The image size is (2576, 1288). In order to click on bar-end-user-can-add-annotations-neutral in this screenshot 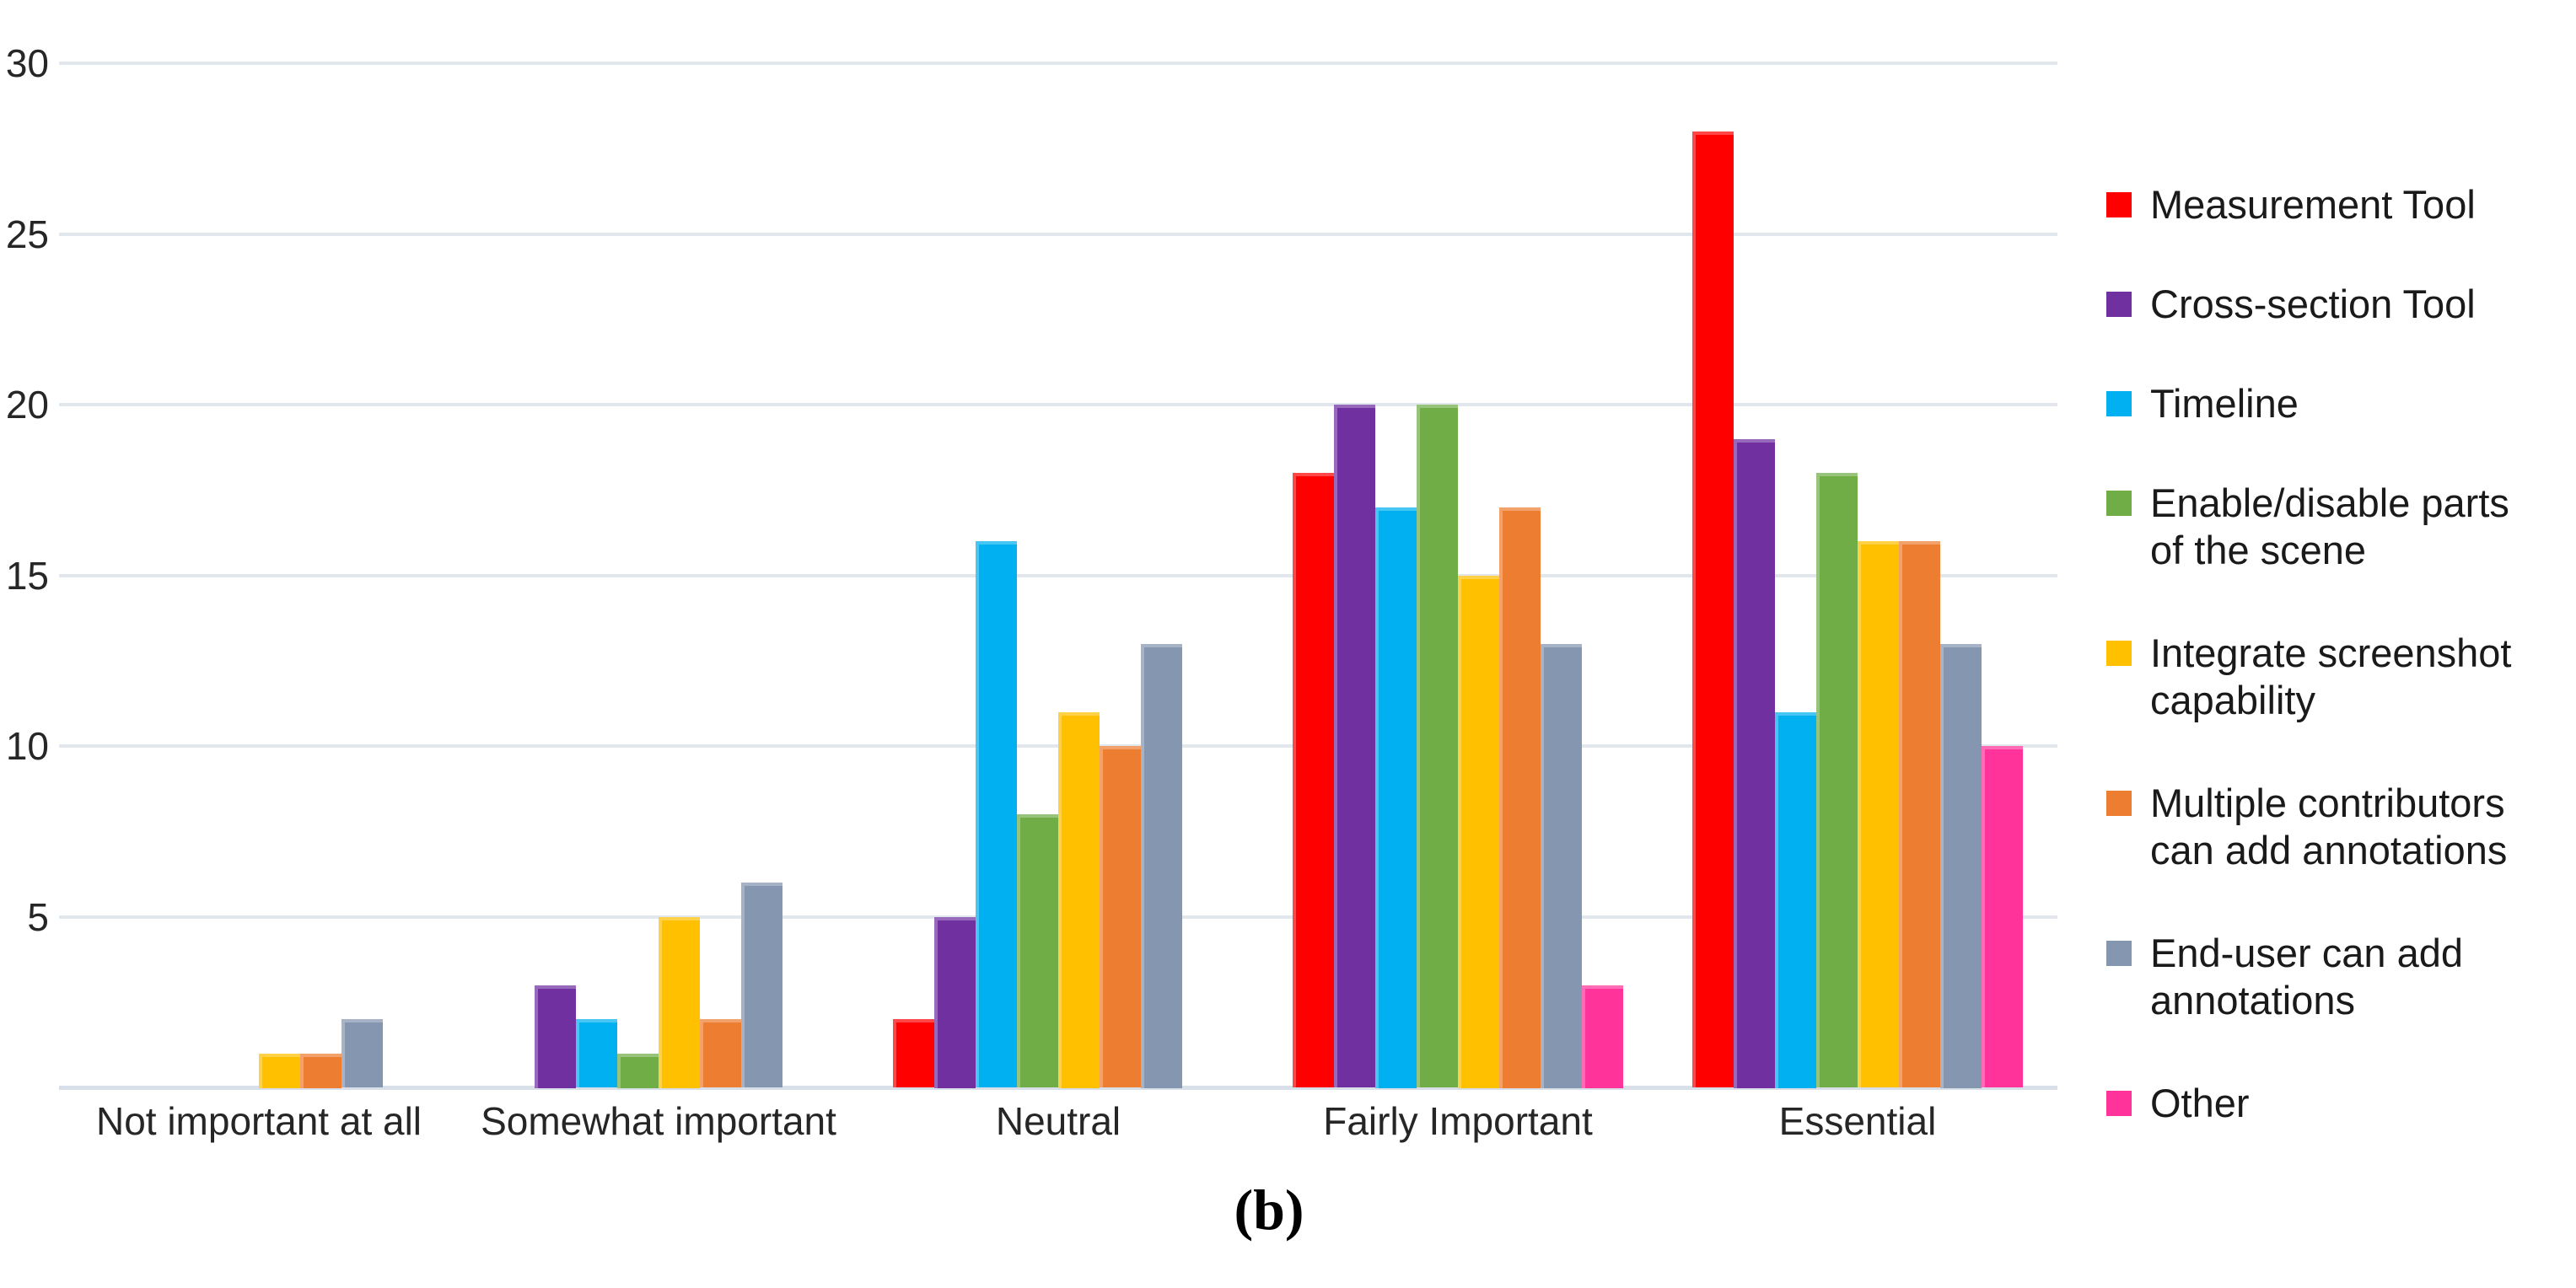, I will do `click(1161, 866)`.